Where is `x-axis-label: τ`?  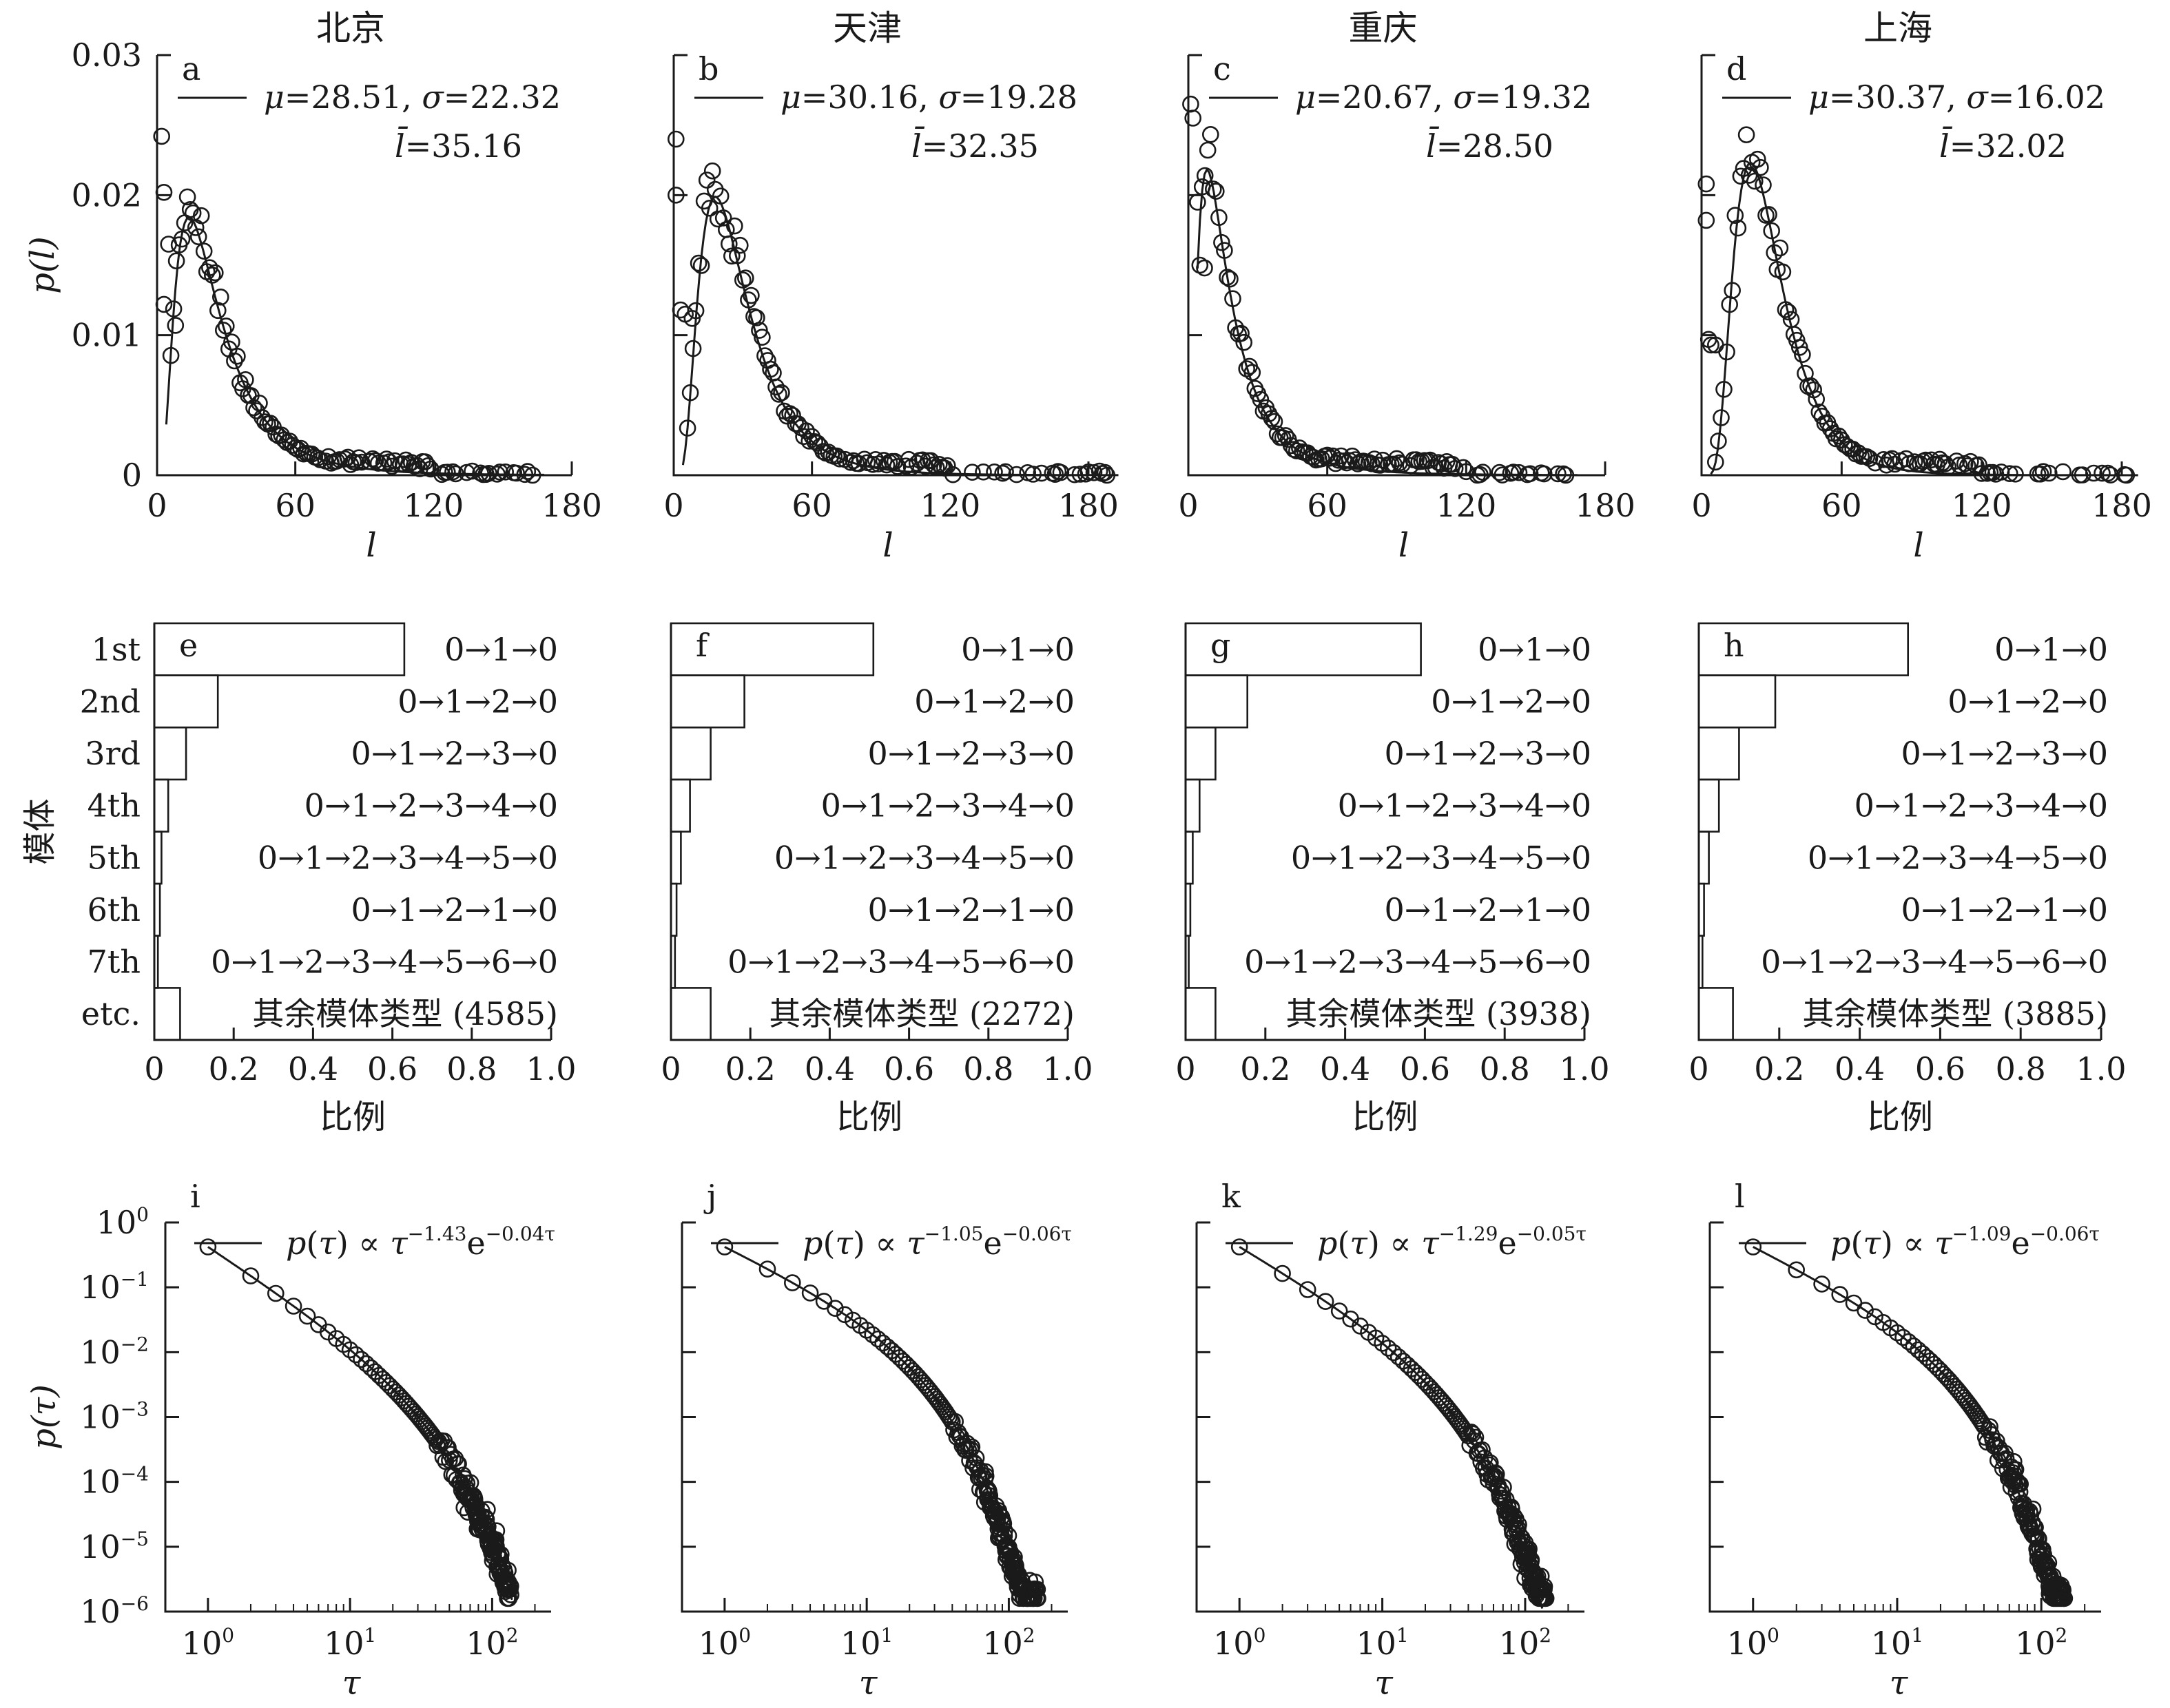
x-axis-label: τ is located at coordinates (352, 1683).